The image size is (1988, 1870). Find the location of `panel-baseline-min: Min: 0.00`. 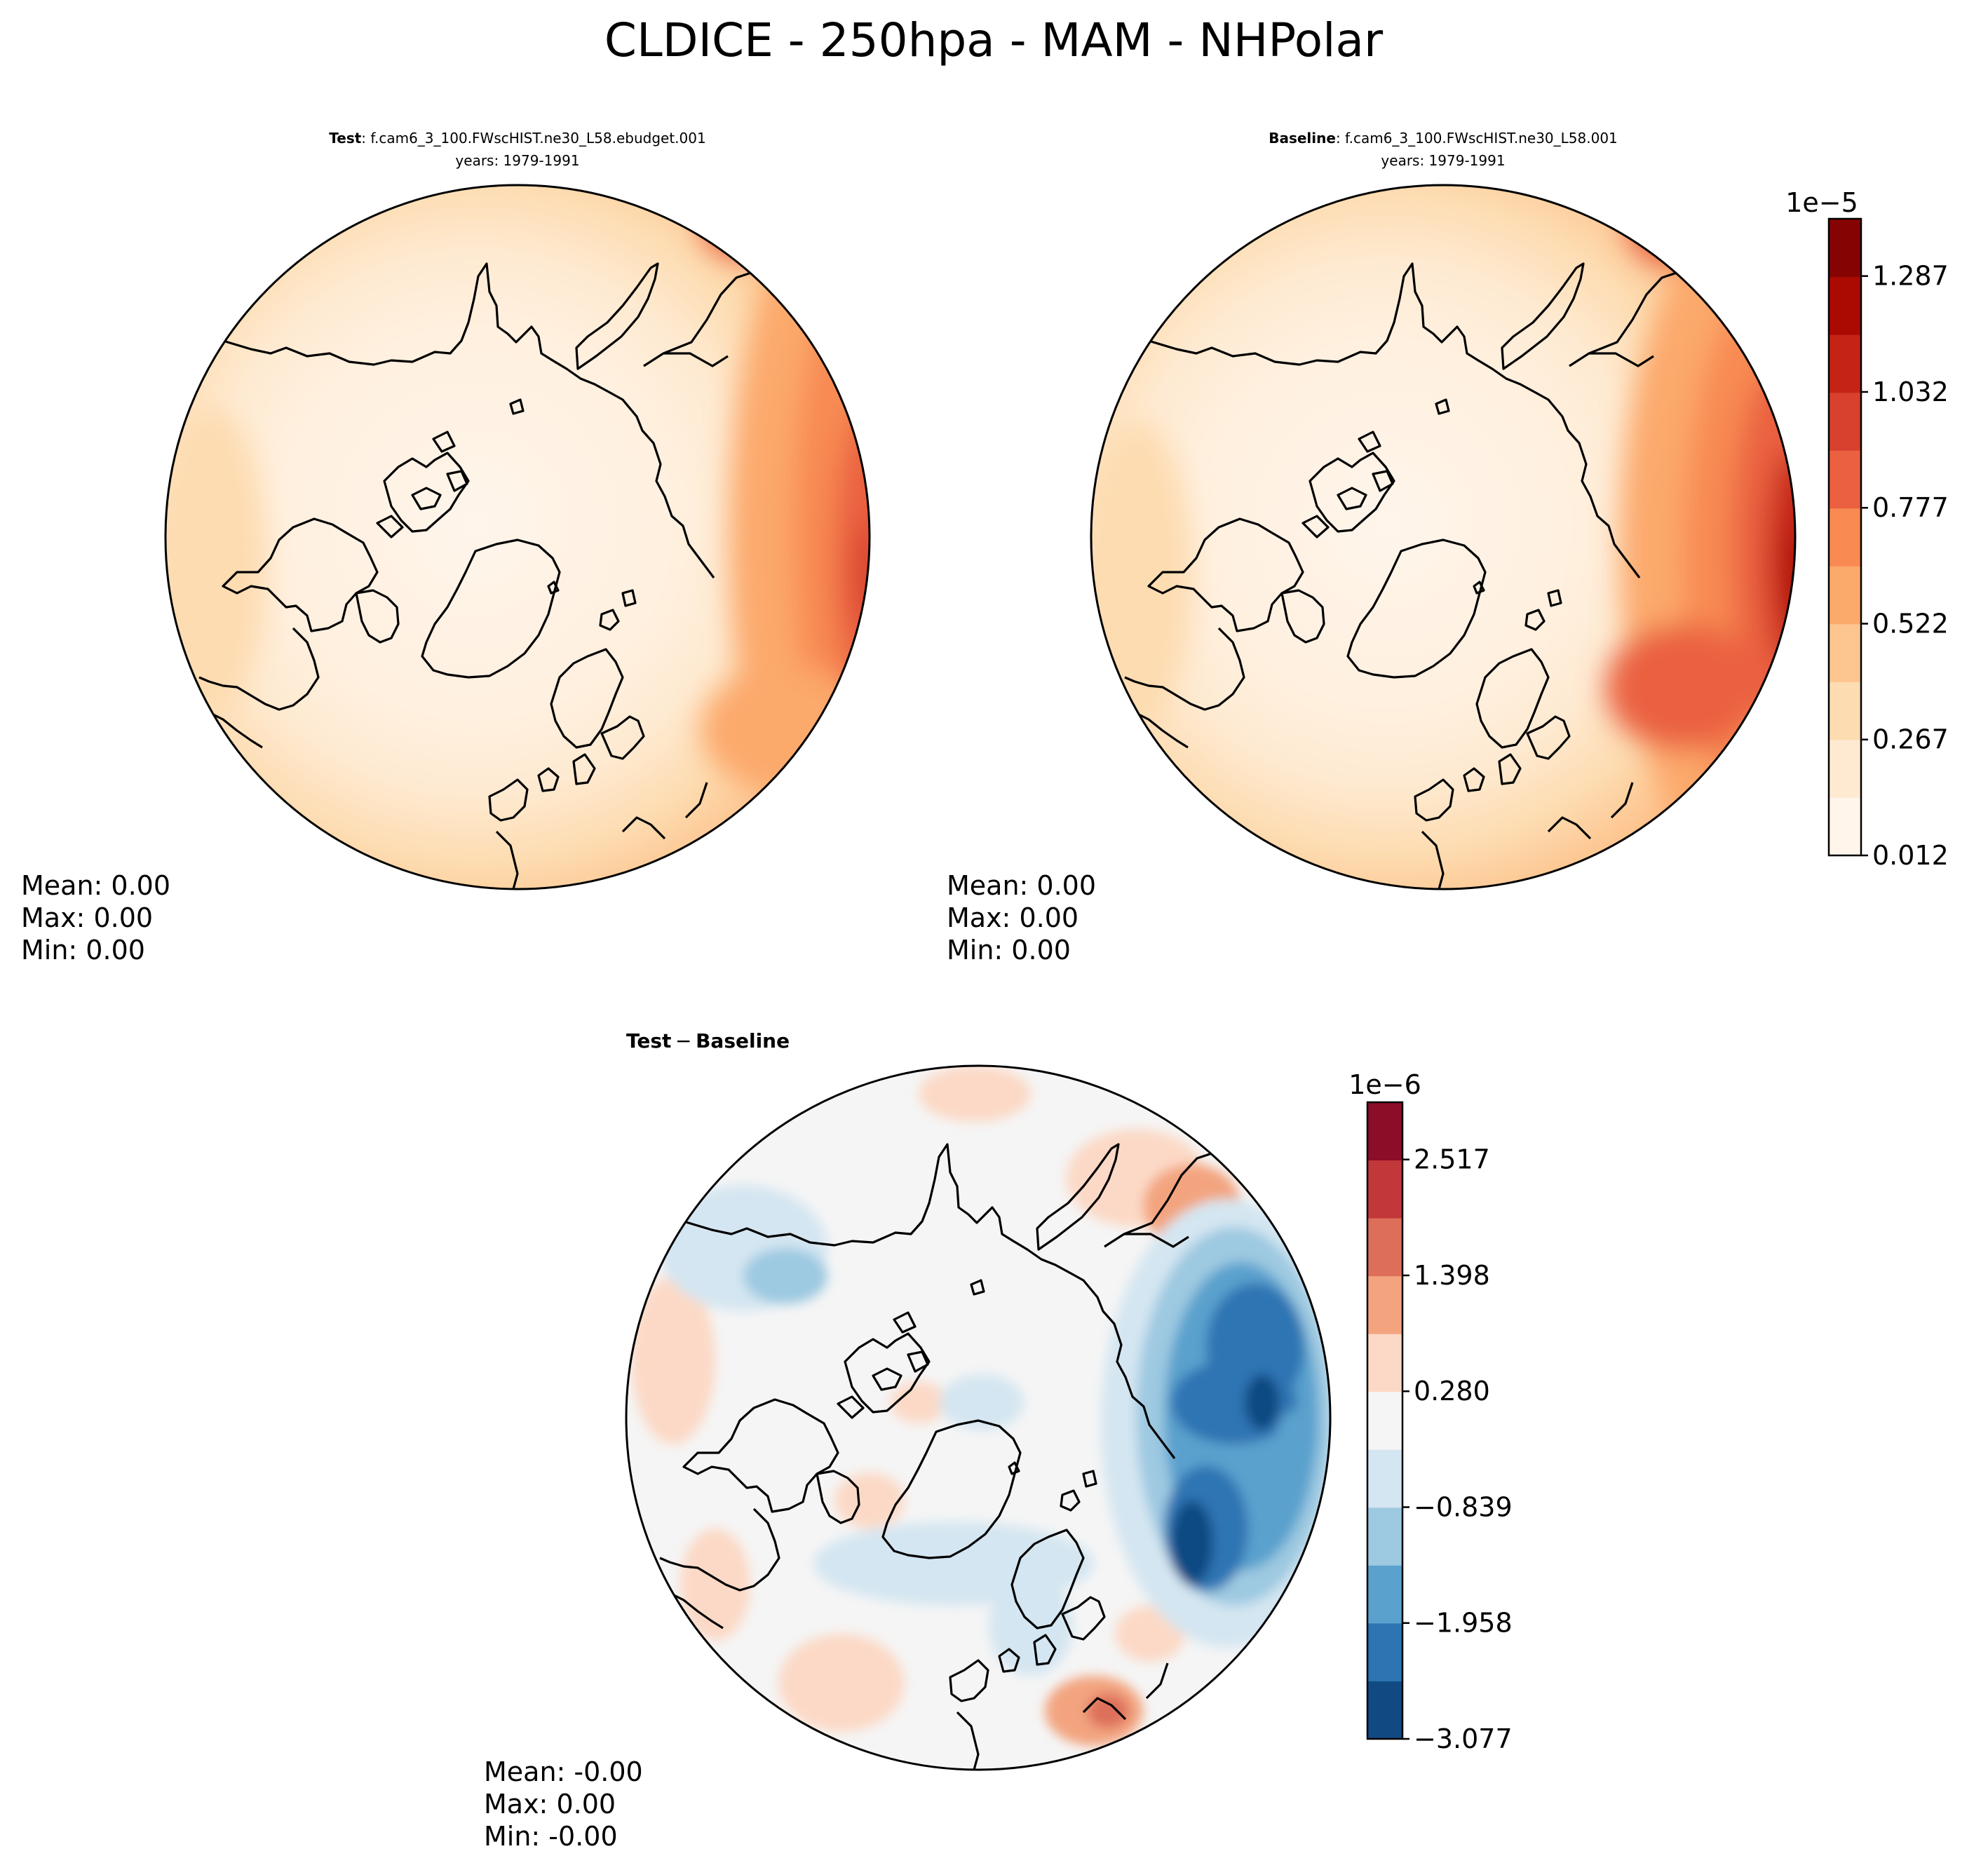

panel-baseline-min: Min: 0.00 is located at coordinates (1009, 951).